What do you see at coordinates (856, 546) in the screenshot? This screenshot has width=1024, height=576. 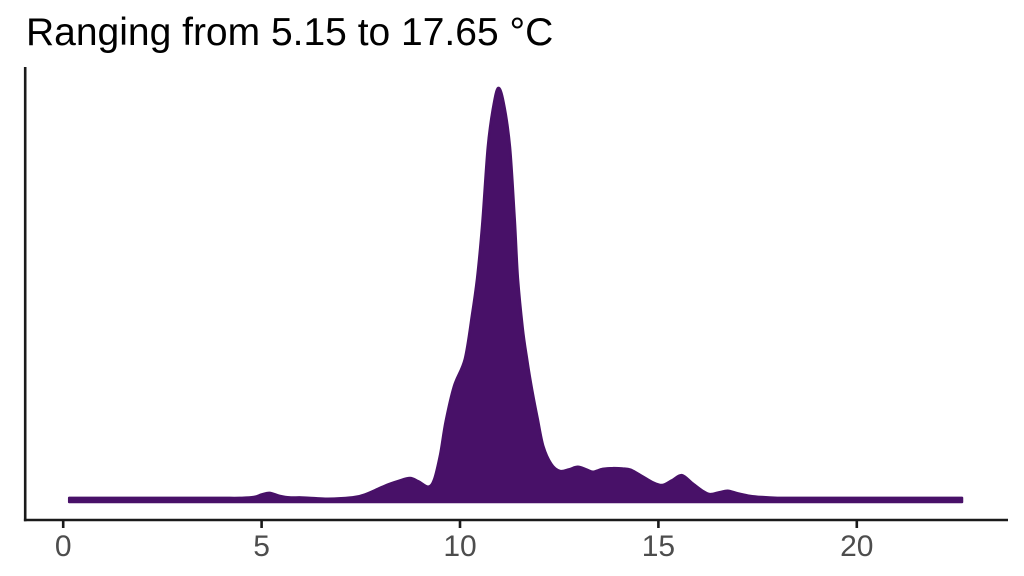 I see `x-tick-label-20: 20` at bounding box center [856, 546].